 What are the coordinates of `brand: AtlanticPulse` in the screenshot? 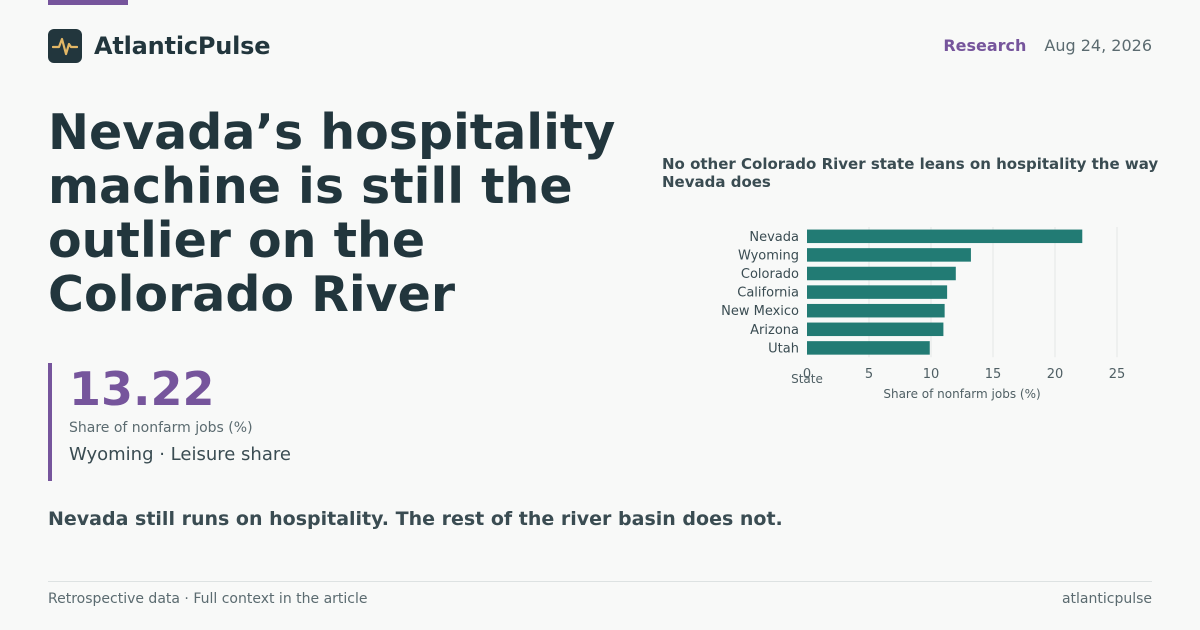 It's located at (159, 46).